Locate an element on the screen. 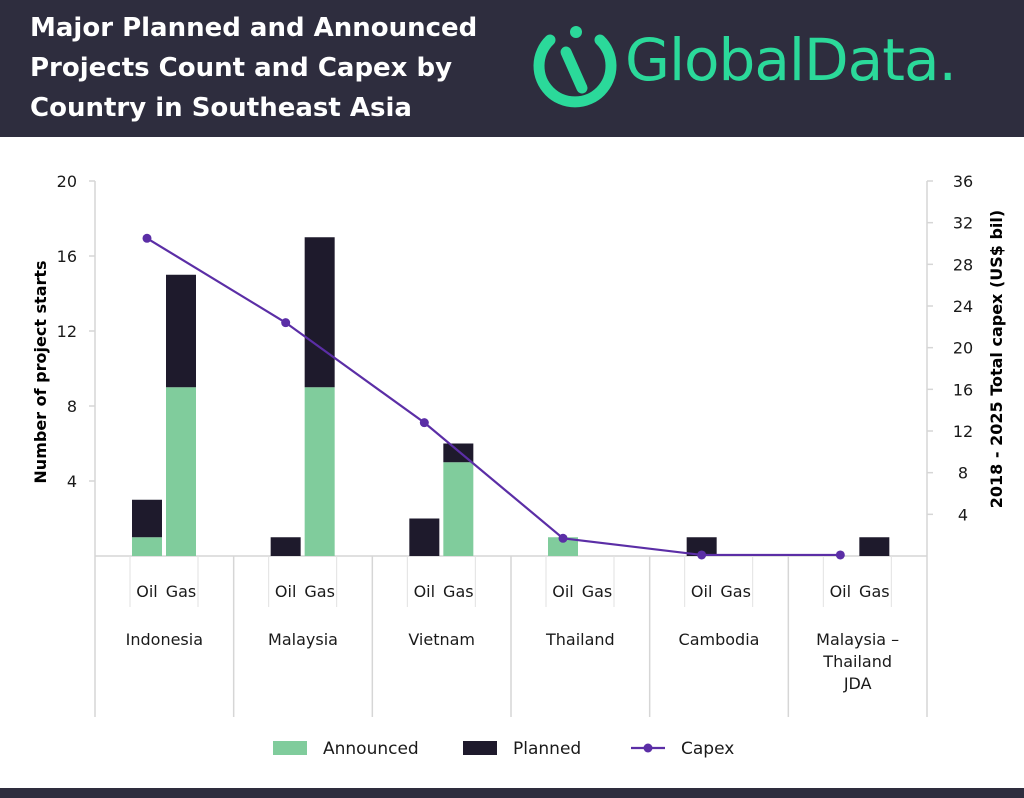 The image size is (1024, 798). legend-label: Announced is located at coordinates (371, 749).